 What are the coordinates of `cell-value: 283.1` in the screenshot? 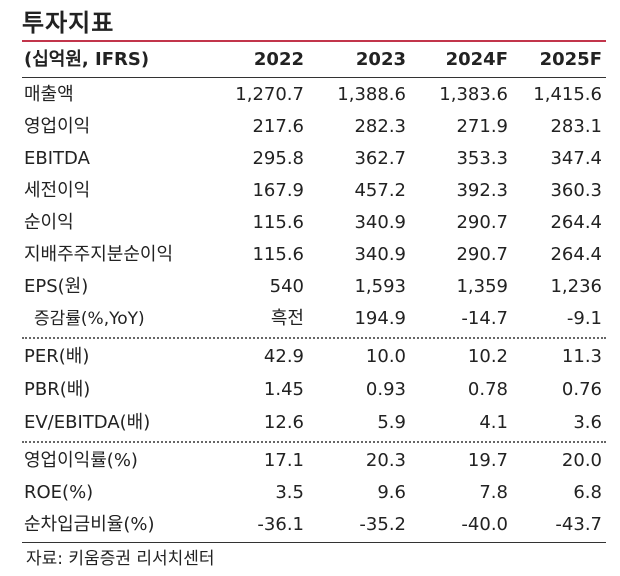 It's located at (576, 126).